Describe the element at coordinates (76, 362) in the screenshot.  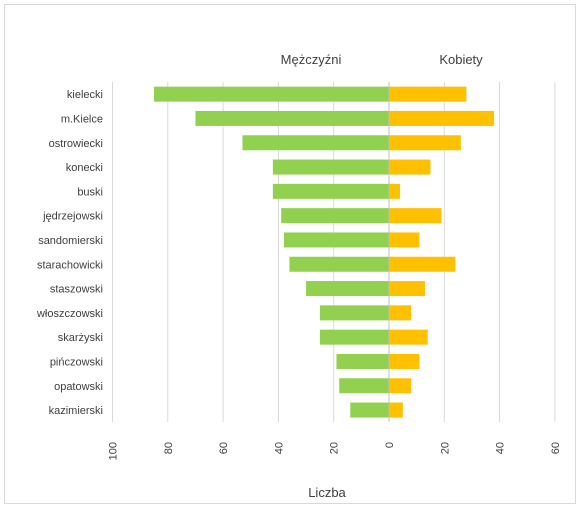
I see `category-label: pińczowski` at that location.